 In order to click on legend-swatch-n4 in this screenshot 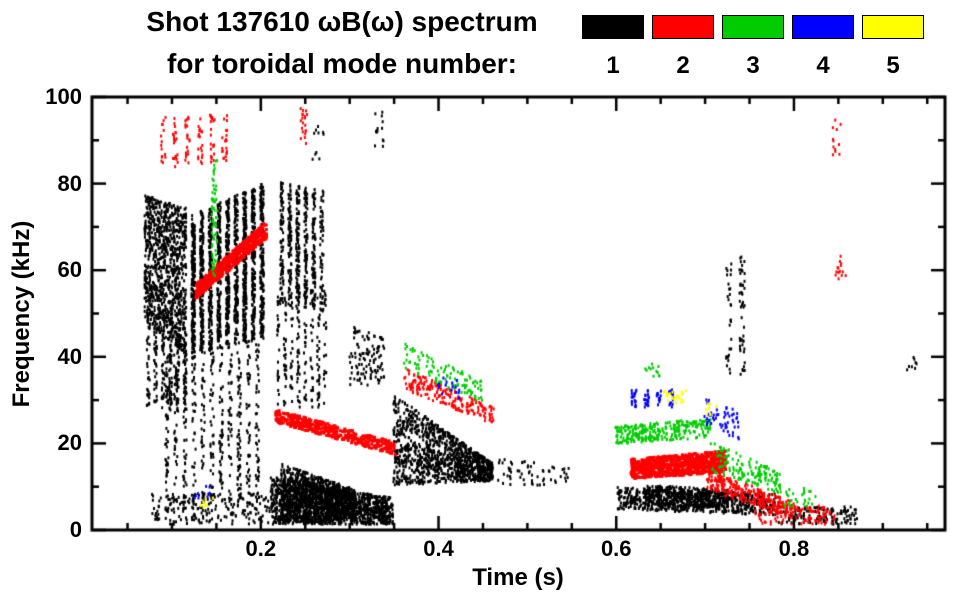, I will do `click(823, 27)`.